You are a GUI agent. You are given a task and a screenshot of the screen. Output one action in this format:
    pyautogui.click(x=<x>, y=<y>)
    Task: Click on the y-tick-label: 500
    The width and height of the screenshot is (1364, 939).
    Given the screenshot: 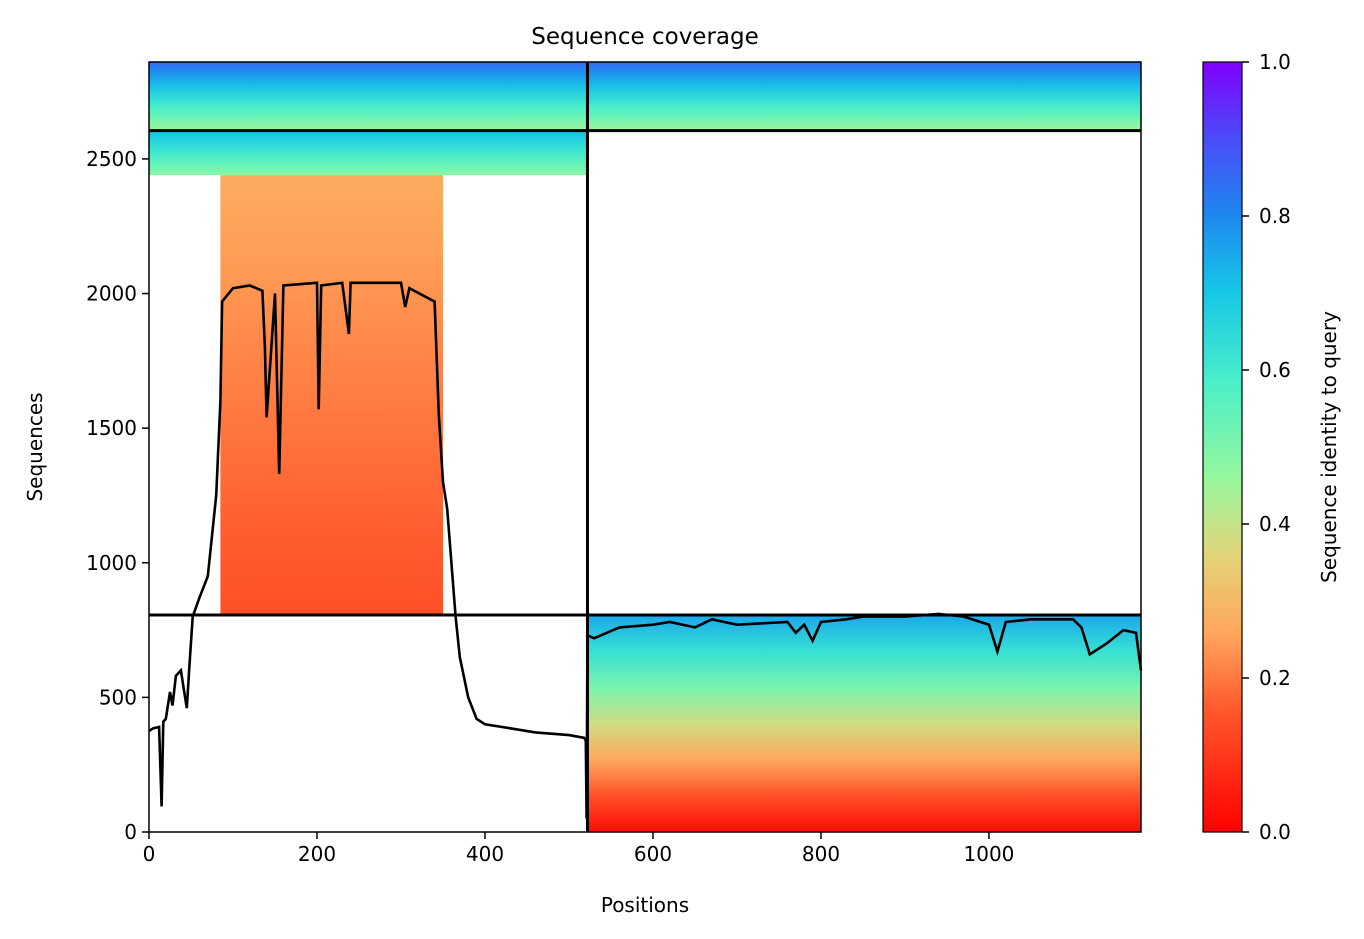 What is the action you would take?
    pyautogui.click(x=118, y=697)
    